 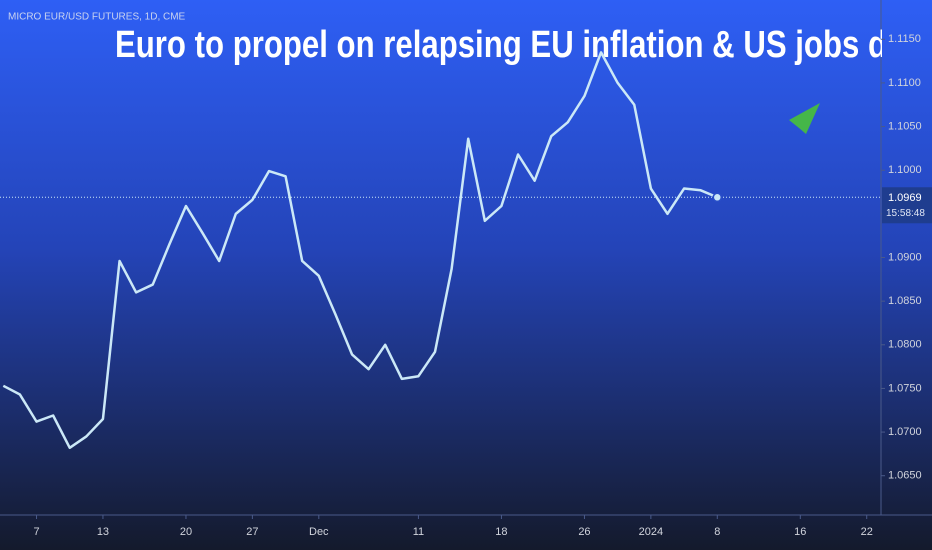 What do you see at coordinates (905, 345) in the screenshot?
I see `y-tick-label: 1.0800` at bounding box center [905, 345].